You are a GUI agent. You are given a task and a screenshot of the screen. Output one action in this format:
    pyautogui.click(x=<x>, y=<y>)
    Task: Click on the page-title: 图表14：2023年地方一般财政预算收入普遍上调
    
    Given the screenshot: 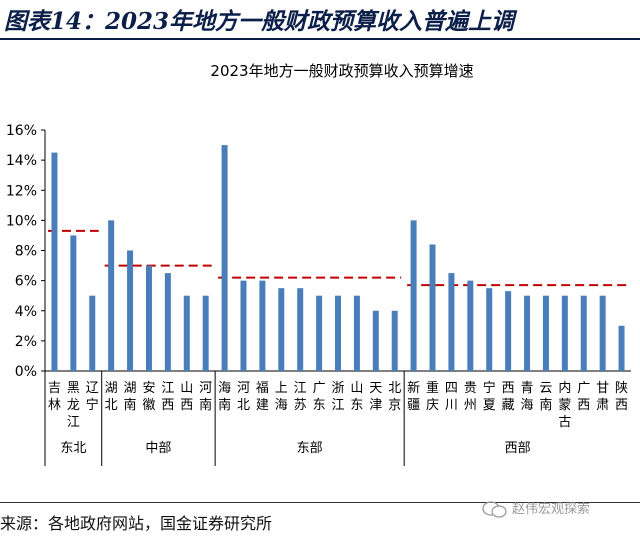 What is the action you would take?
    pyautogui.click(x=259, y=21)
    